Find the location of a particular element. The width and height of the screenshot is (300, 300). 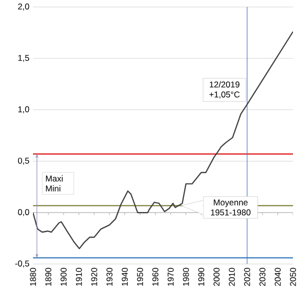

x-tick-label: 2000 is located at coordinates (217, 277).